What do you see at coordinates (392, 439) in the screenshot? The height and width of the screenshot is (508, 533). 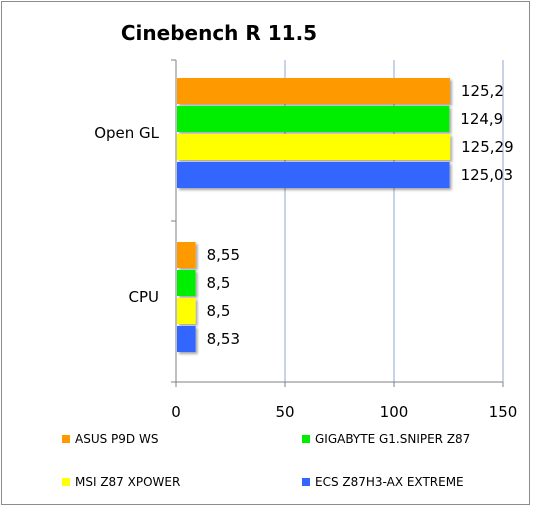 I see `legend-label: GIGABYTE G1.SNIPER Z87` at bounding box center [392, 439].